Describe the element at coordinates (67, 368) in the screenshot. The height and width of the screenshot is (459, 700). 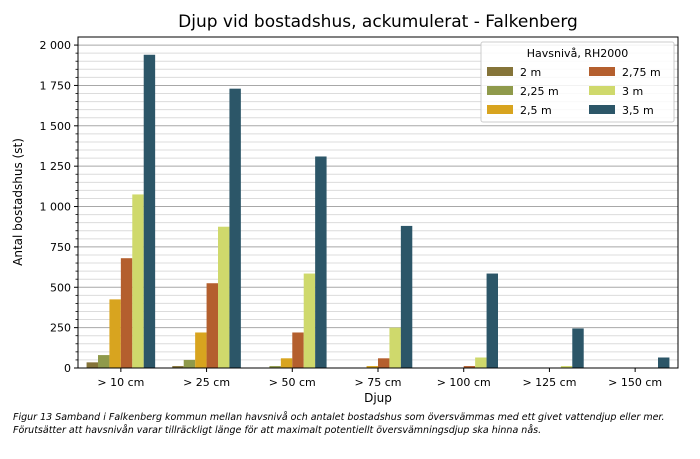
I see `y-tick-label: 0` at that location.